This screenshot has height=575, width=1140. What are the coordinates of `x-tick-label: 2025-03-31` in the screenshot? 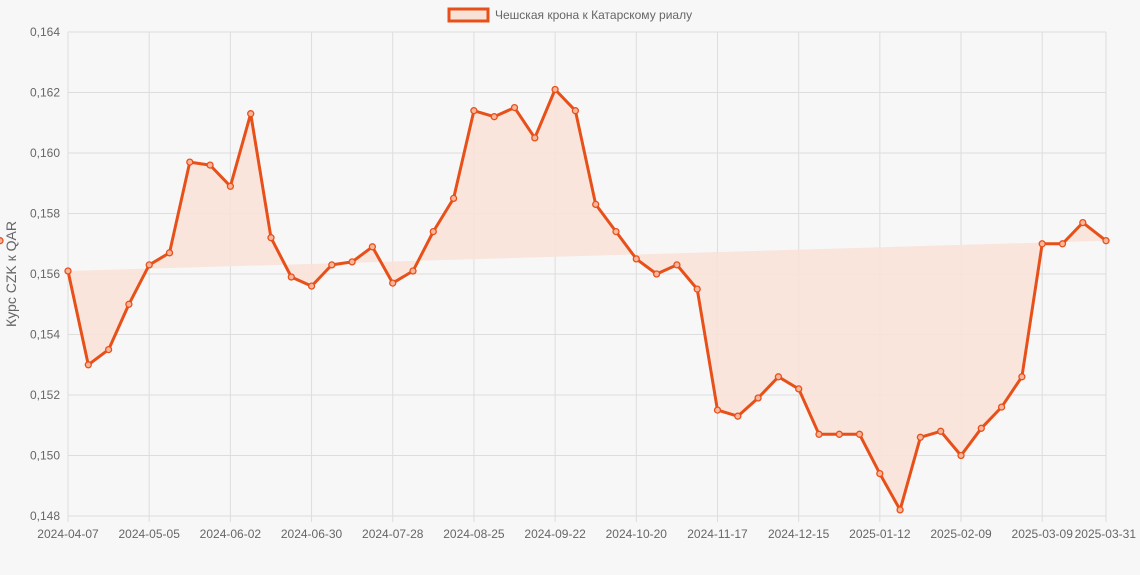 It's located at (1106, 534).